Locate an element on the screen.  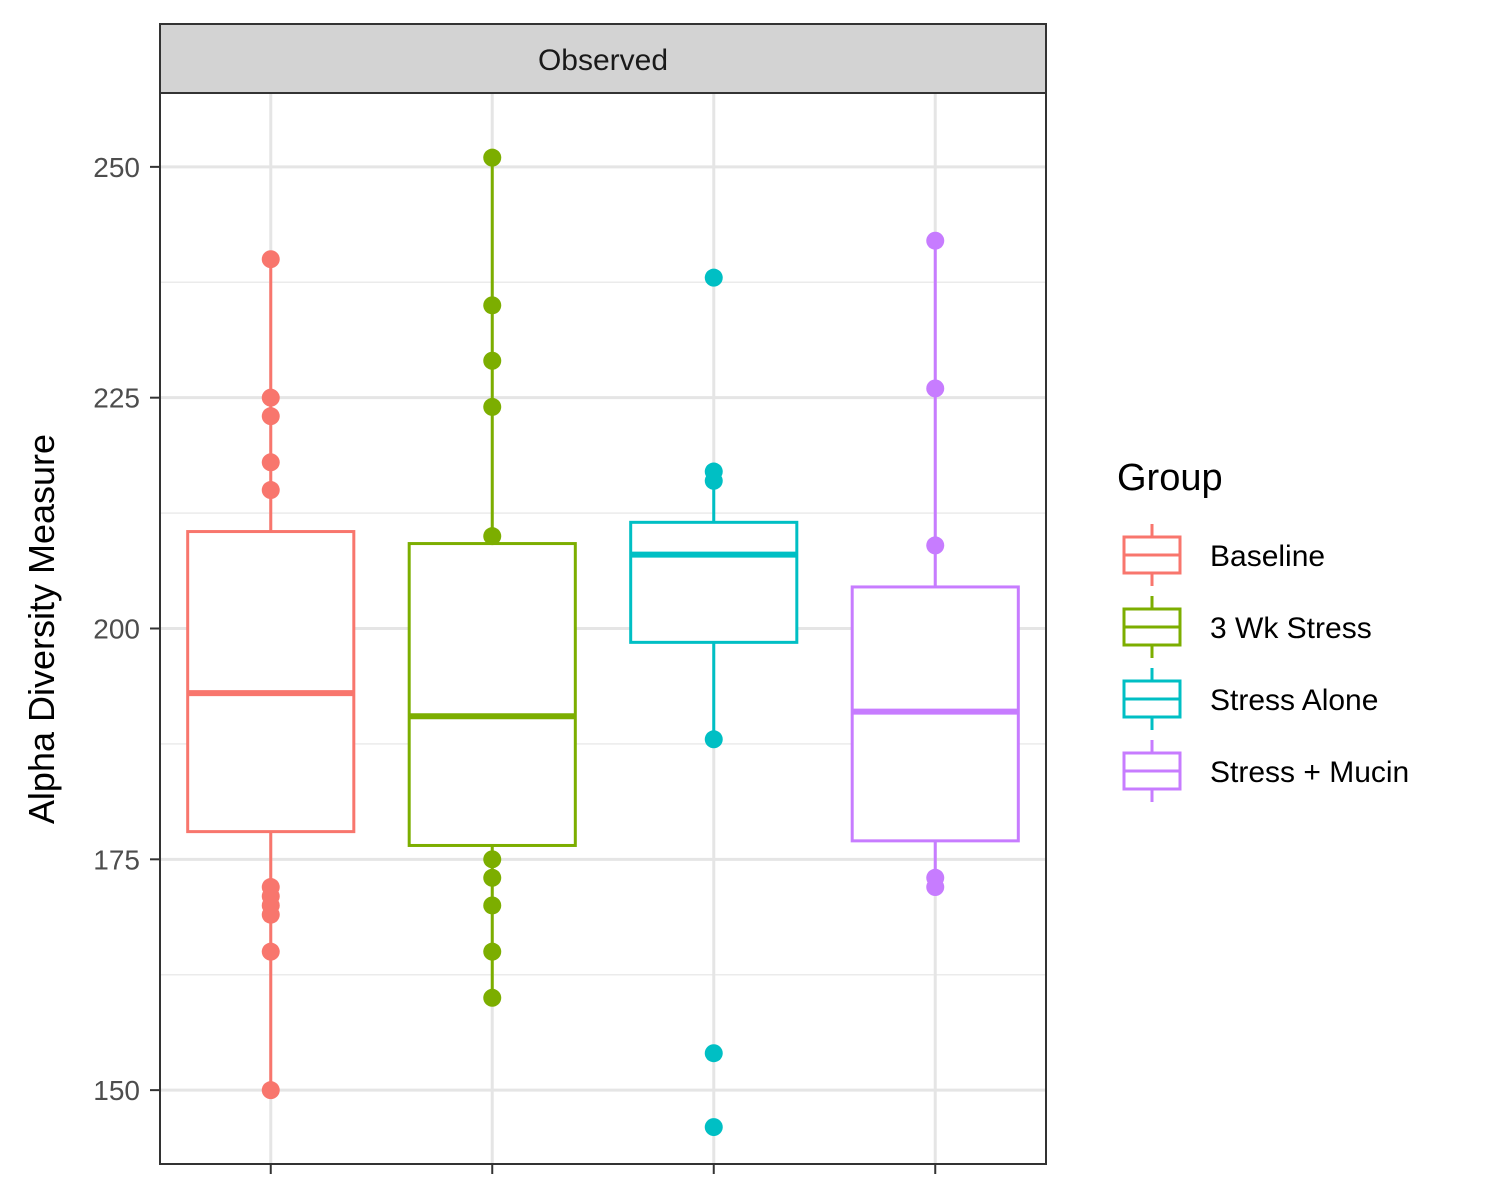
legend-label: 3 Wk Stress is located at coordinates (1291, 628).